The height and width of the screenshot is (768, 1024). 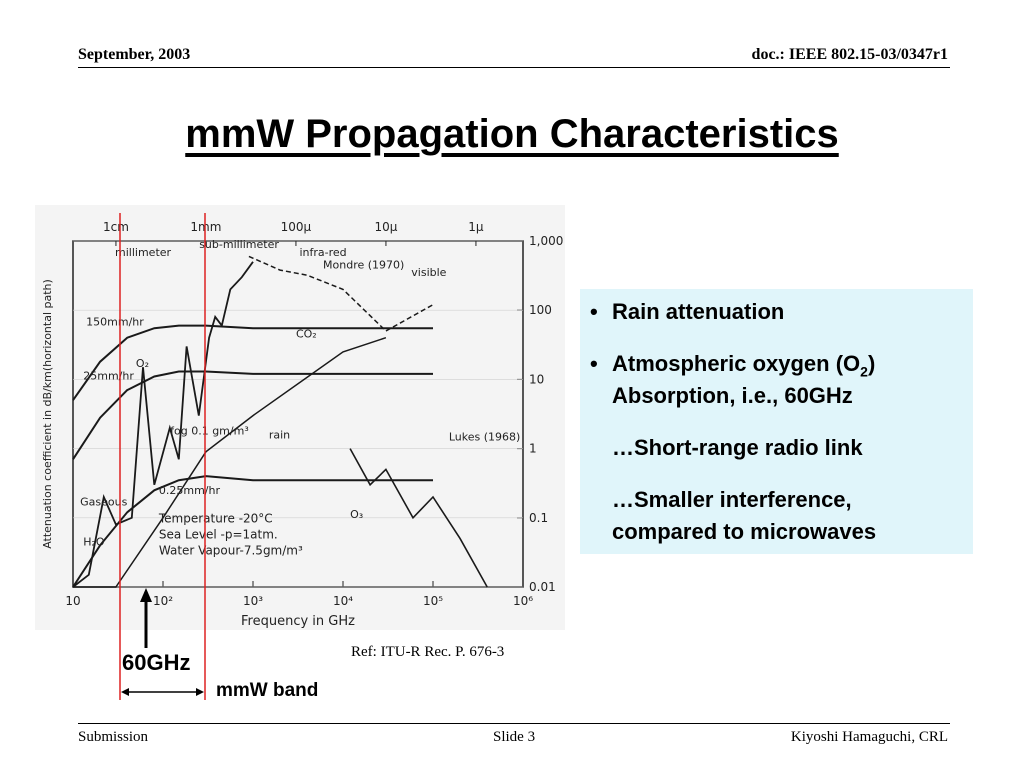 I want to click on bullet-rain-text: Rain attenuation, so click(x=698, y=311).